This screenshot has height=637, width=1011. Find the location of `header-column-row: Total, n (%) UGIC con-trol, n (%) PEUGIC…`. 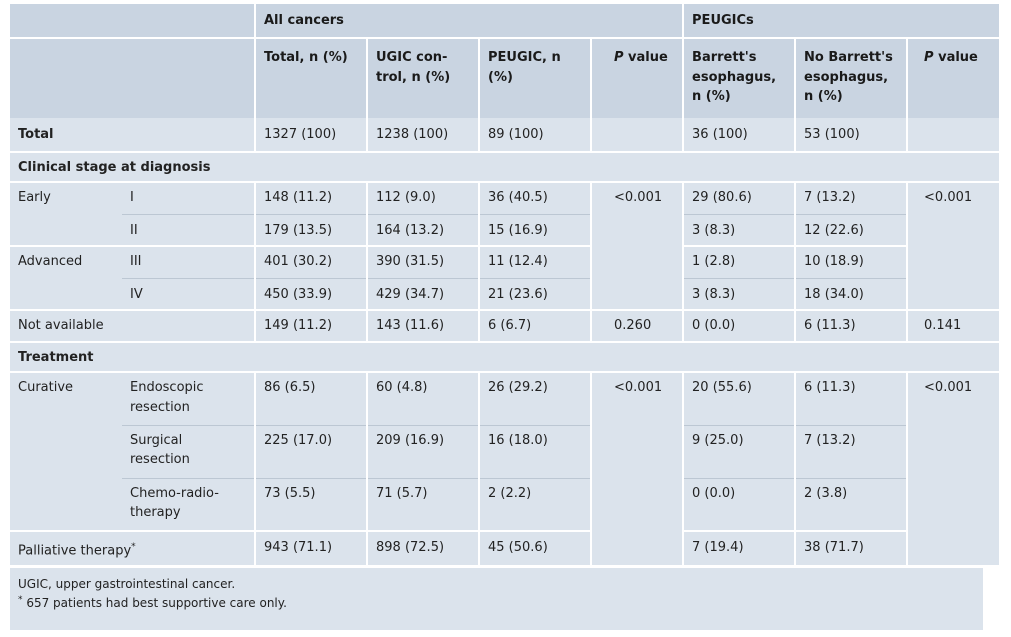

header-column-row: Total, n (%) UGIC con-trol, n (%) PEUGIC… is located at coordinates (505, 77).